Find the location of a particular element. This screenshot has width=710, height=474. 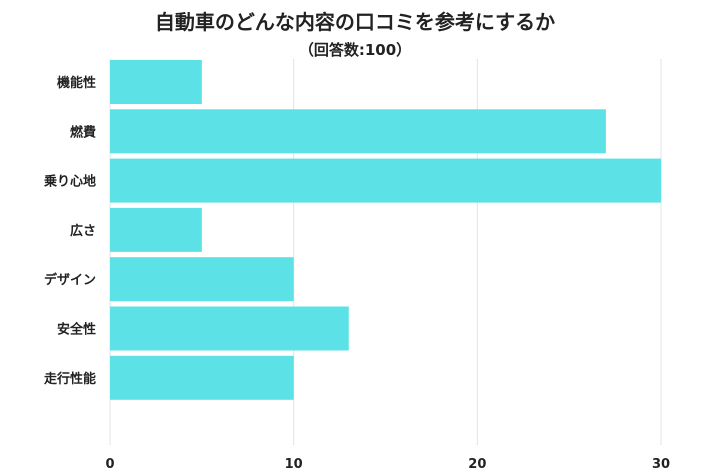

category-label: 乗り心地 is located at coordinates (69, 182).